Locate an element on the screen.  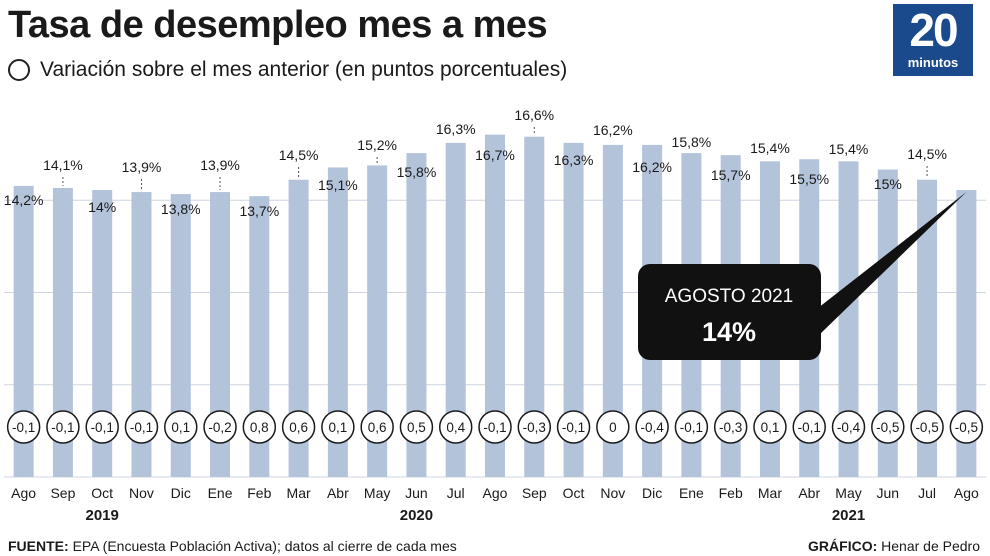
variation-label: 0,4 is located at coordinates (455, 427).